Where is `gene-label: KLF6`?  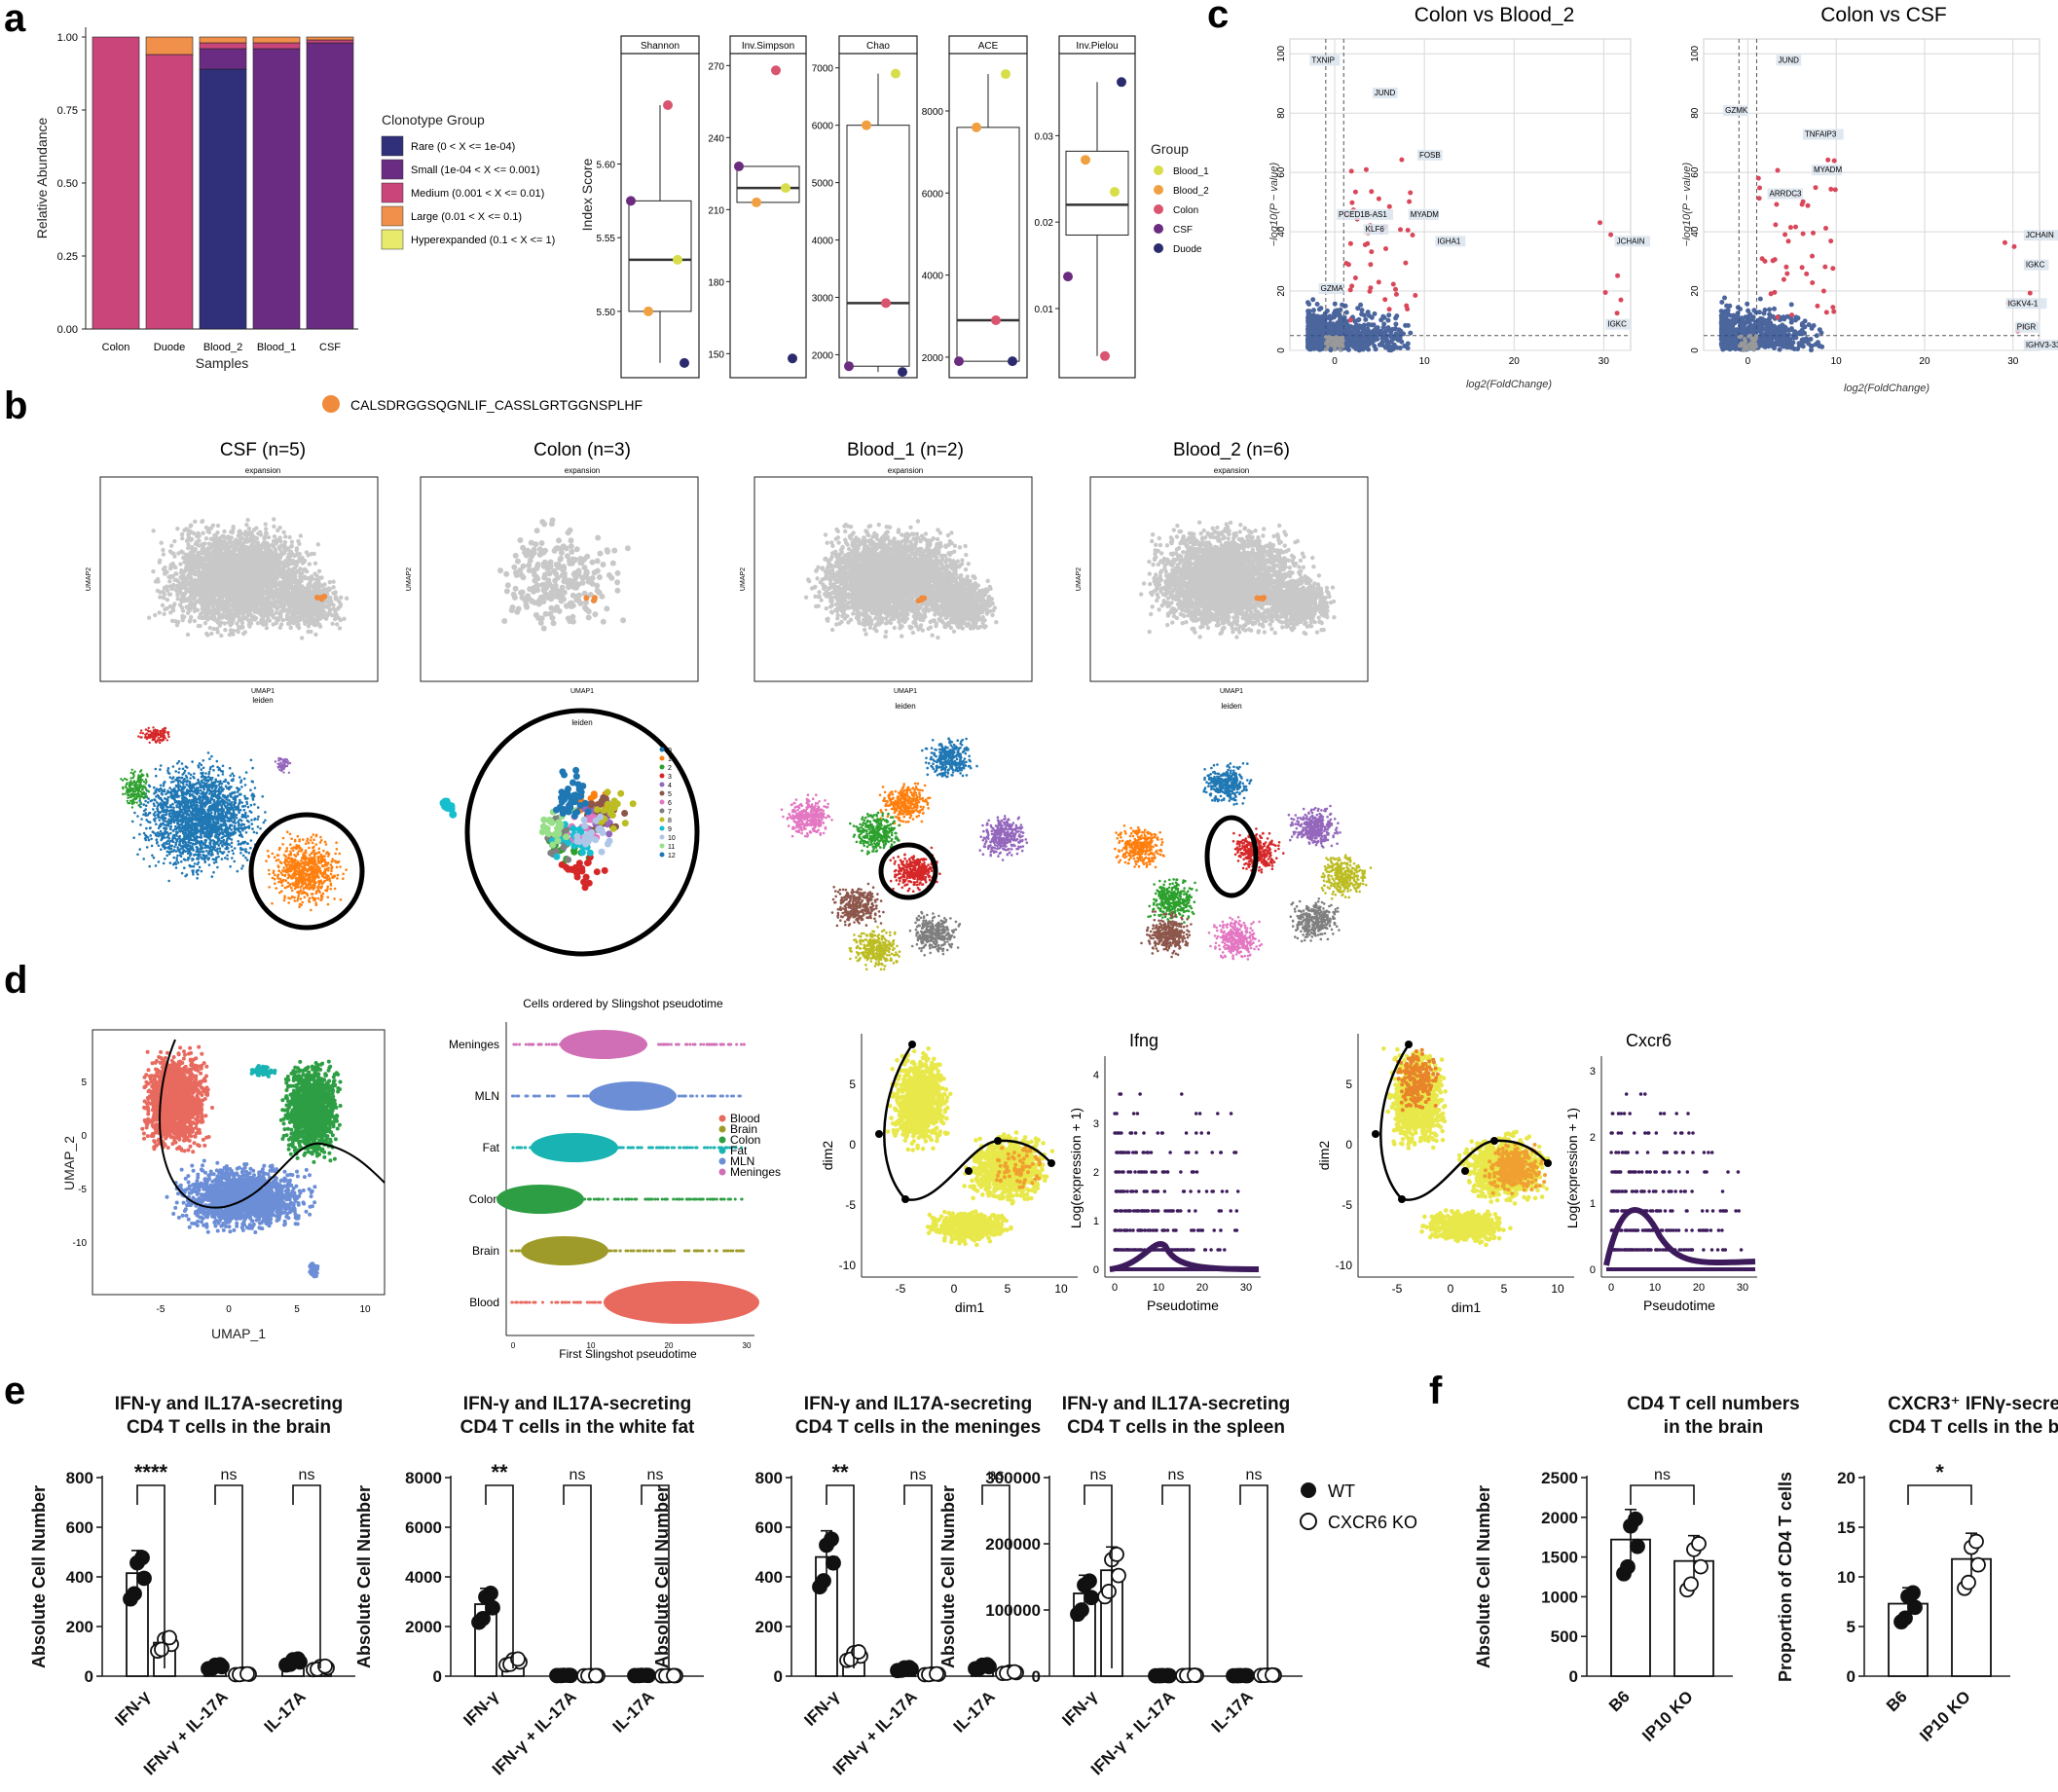
gene-label: KLF6 is located at coordinates (1375, 229).